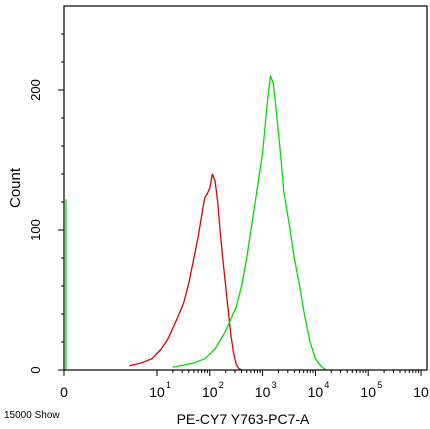 Image resolution: width=430 pixels, height=429 pixels. Describe the element at coordinates (244, 385) in the screenshot. I see `x-axis-ticks: 0 10 1 10 2 10 3 10 4 10 5 10` at that location.